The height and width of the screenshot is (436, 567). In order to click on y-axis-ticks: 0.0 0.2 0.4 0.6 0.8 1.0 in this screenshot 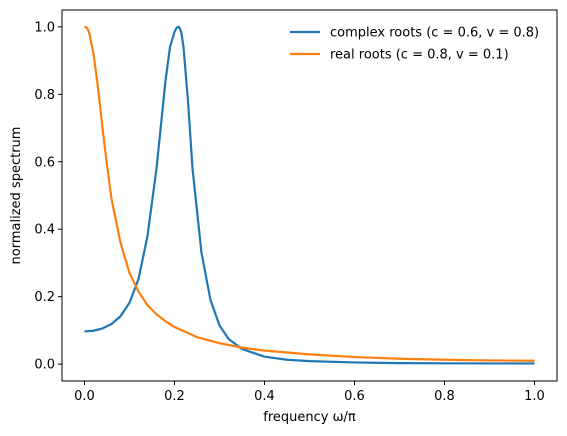, I will do `click(48, 196)`.